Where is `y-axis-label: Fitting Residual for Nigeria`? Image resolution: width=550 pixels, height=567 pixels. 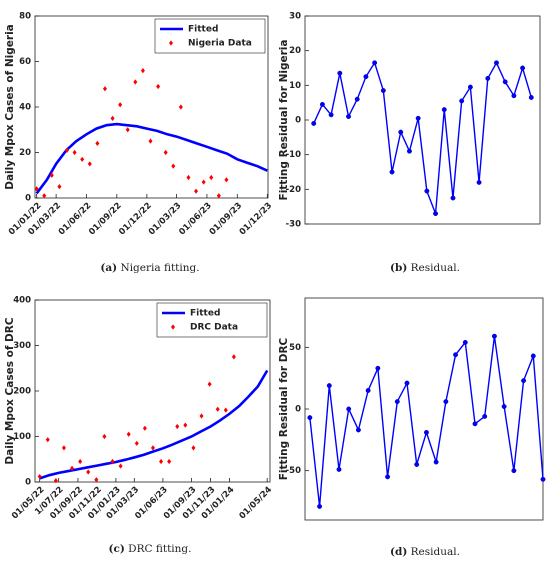
y-axis-label: Fitting Residual for Nigeria is located at coordinates (284, 120).